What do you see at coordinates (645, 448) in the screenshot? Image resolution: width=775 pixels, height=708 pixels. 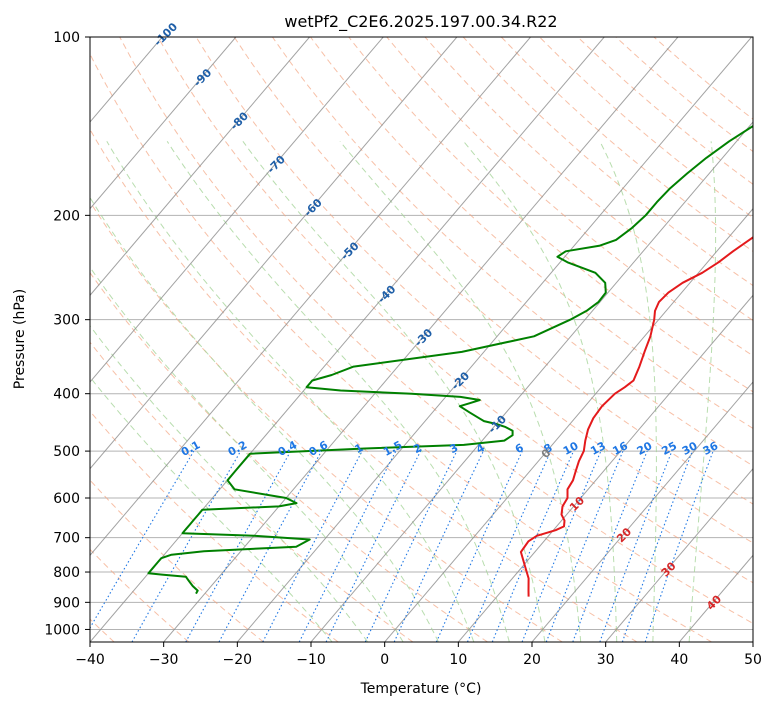 I see `mixing-ratio-label: 20` at bounding box center [645, 448].